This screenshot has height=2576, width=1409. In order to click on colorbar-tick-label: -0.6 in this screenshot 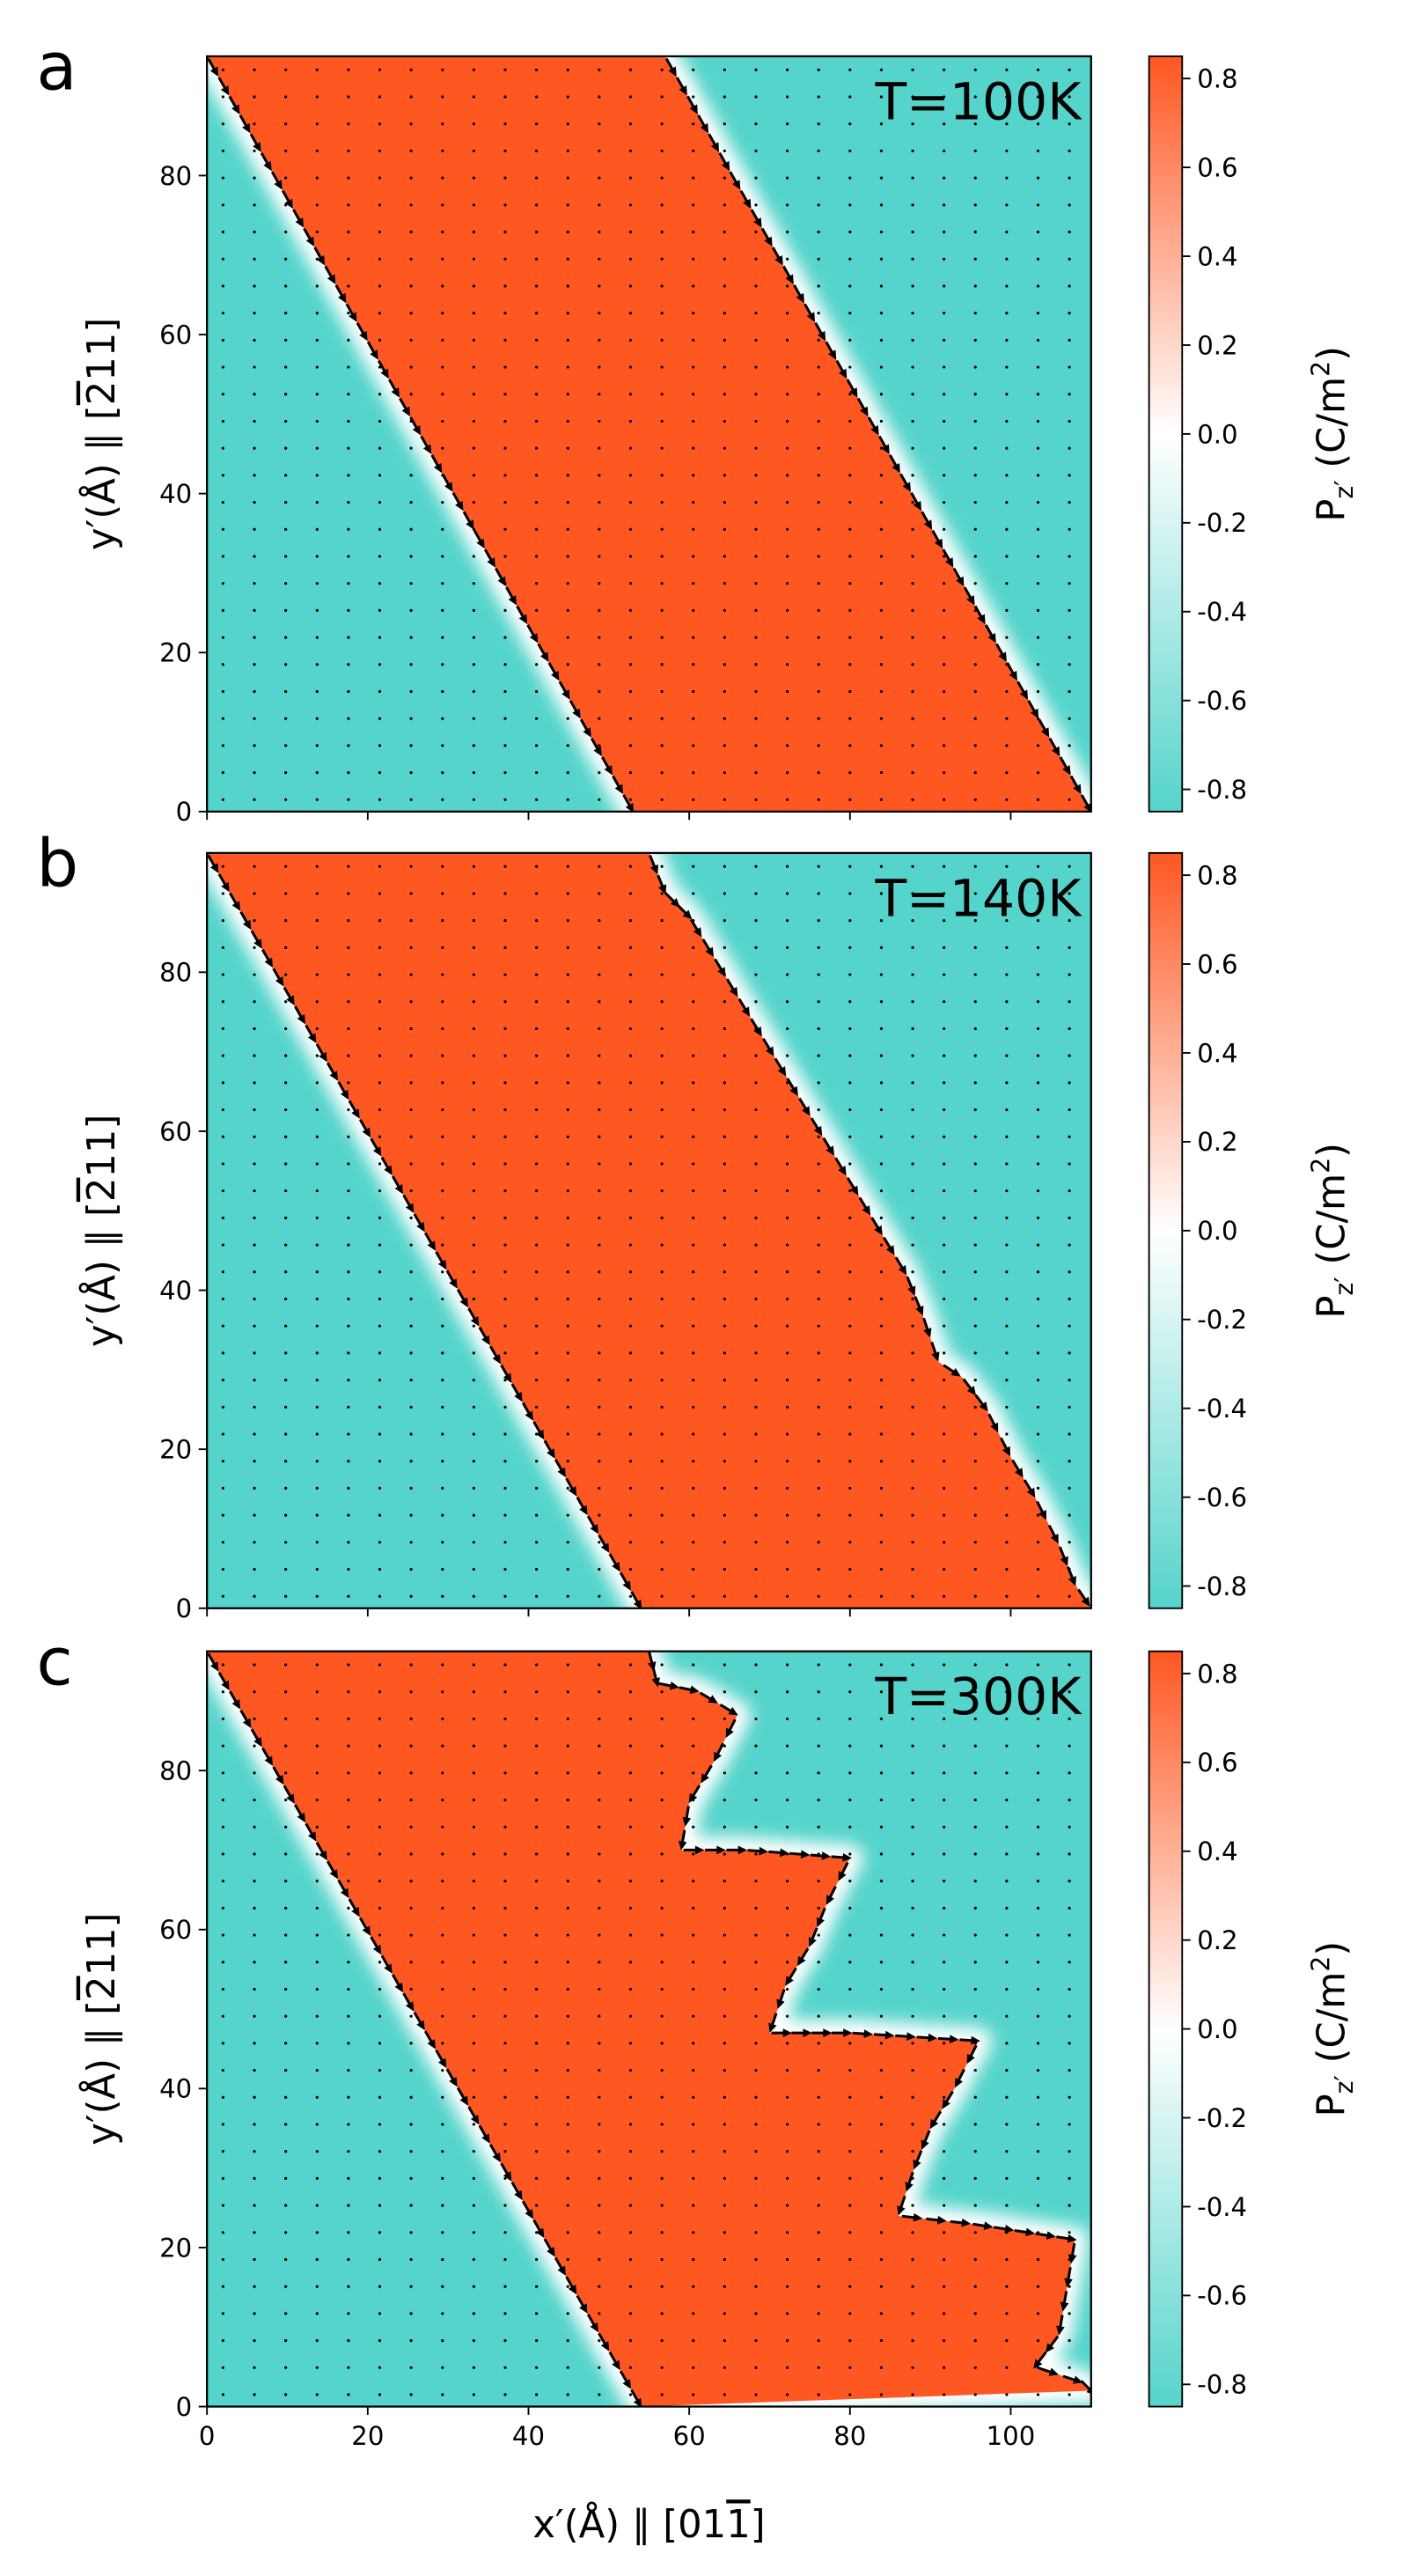, I will do `click(1222, 1497)`.